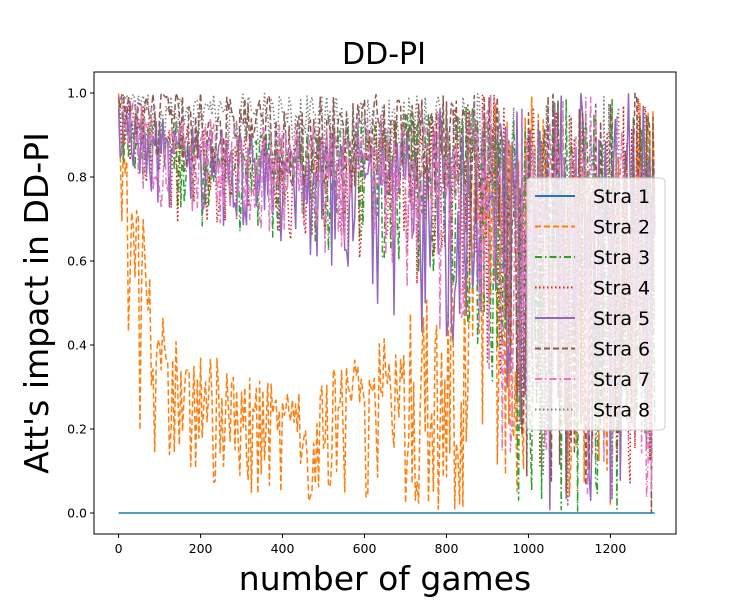  What do you see at coordinates (621, 258) in the screenshot?
I see `legend-entry-label: Stra 3` at bounding box center [621, 258].